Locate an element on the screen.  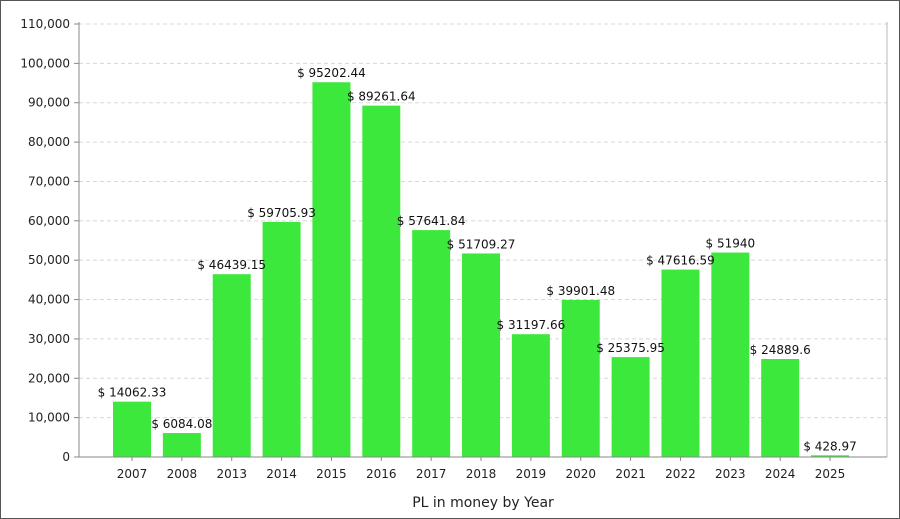
y-tick-label: 10,000 is located at coordinates (49, 418).